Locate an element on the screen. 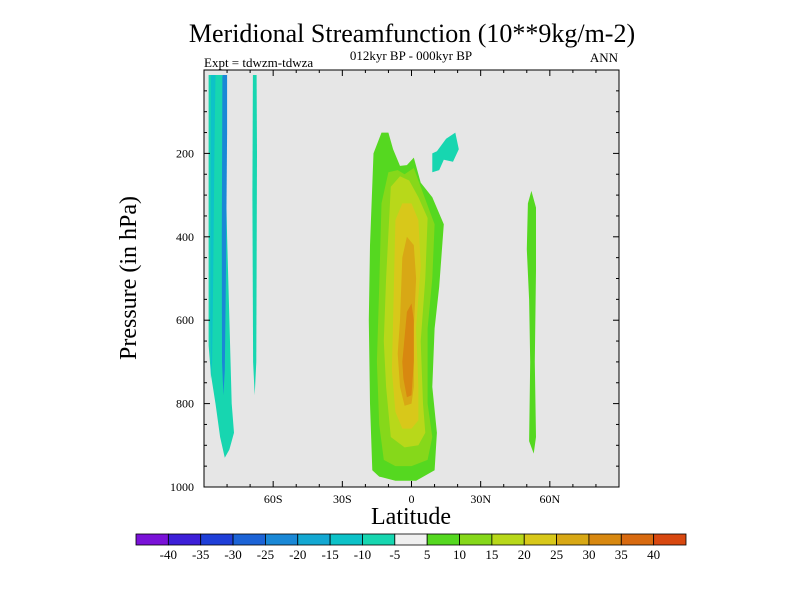  contour-region-sh-band-outer is located at coordinates (221, 266).